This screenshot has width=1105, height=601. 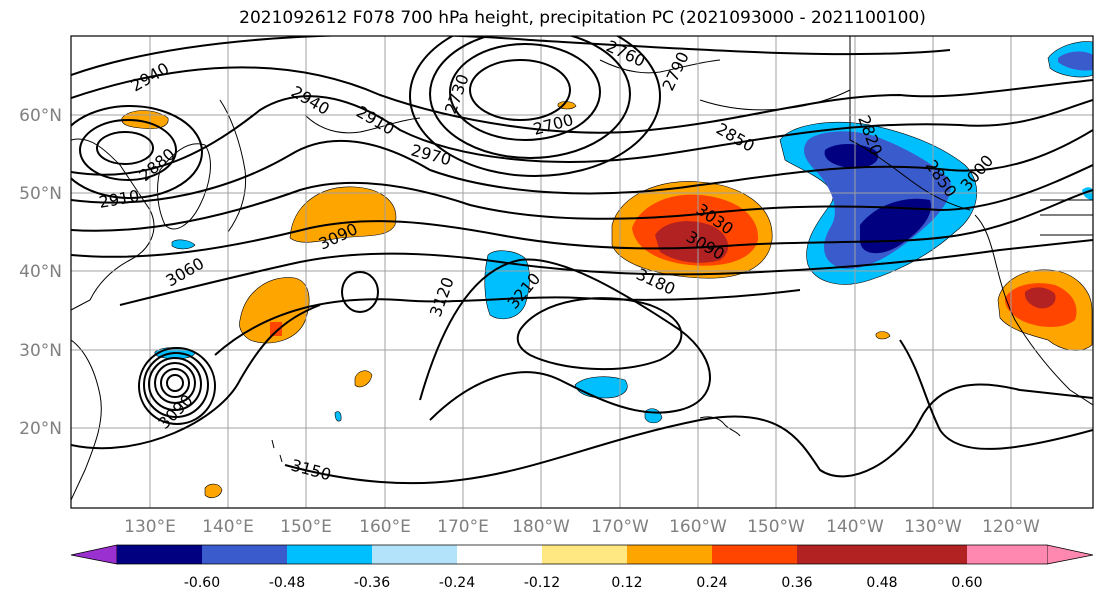 What do you see at coordinates (541, 527) in the screenshot?
I see `lon-tick-label: 180°W` at bounding box center [541, 527].